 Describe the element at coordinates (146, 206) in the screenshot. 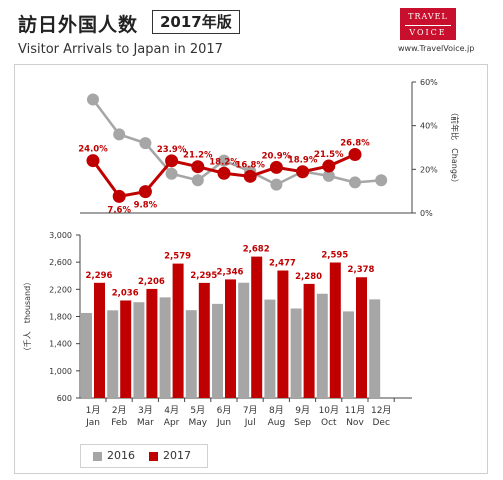

I see `line-data-label: 9.8%` at that location.